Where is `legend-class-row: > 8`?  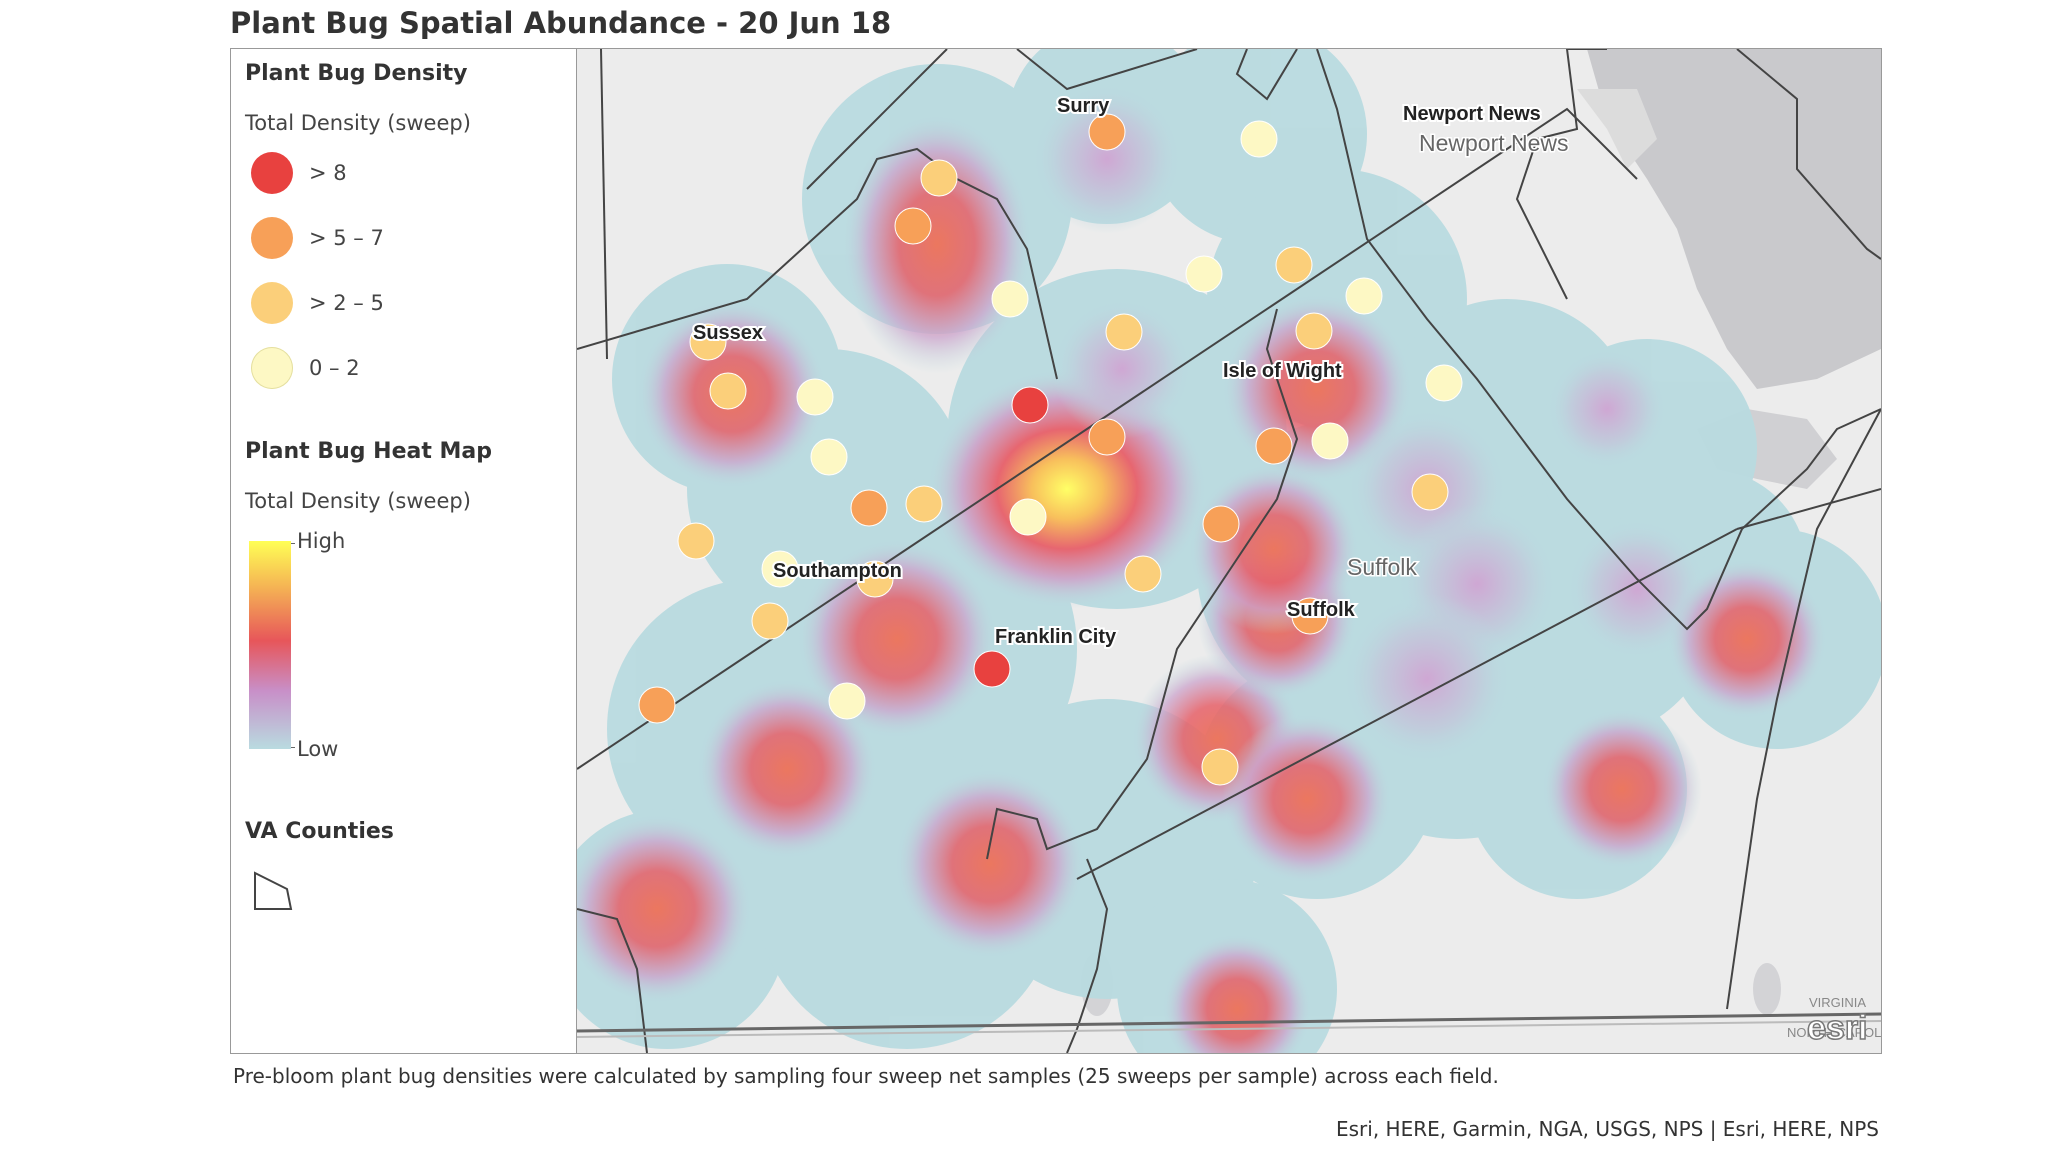 legend-class-row: > 8 is located at coordinates (299, 173).